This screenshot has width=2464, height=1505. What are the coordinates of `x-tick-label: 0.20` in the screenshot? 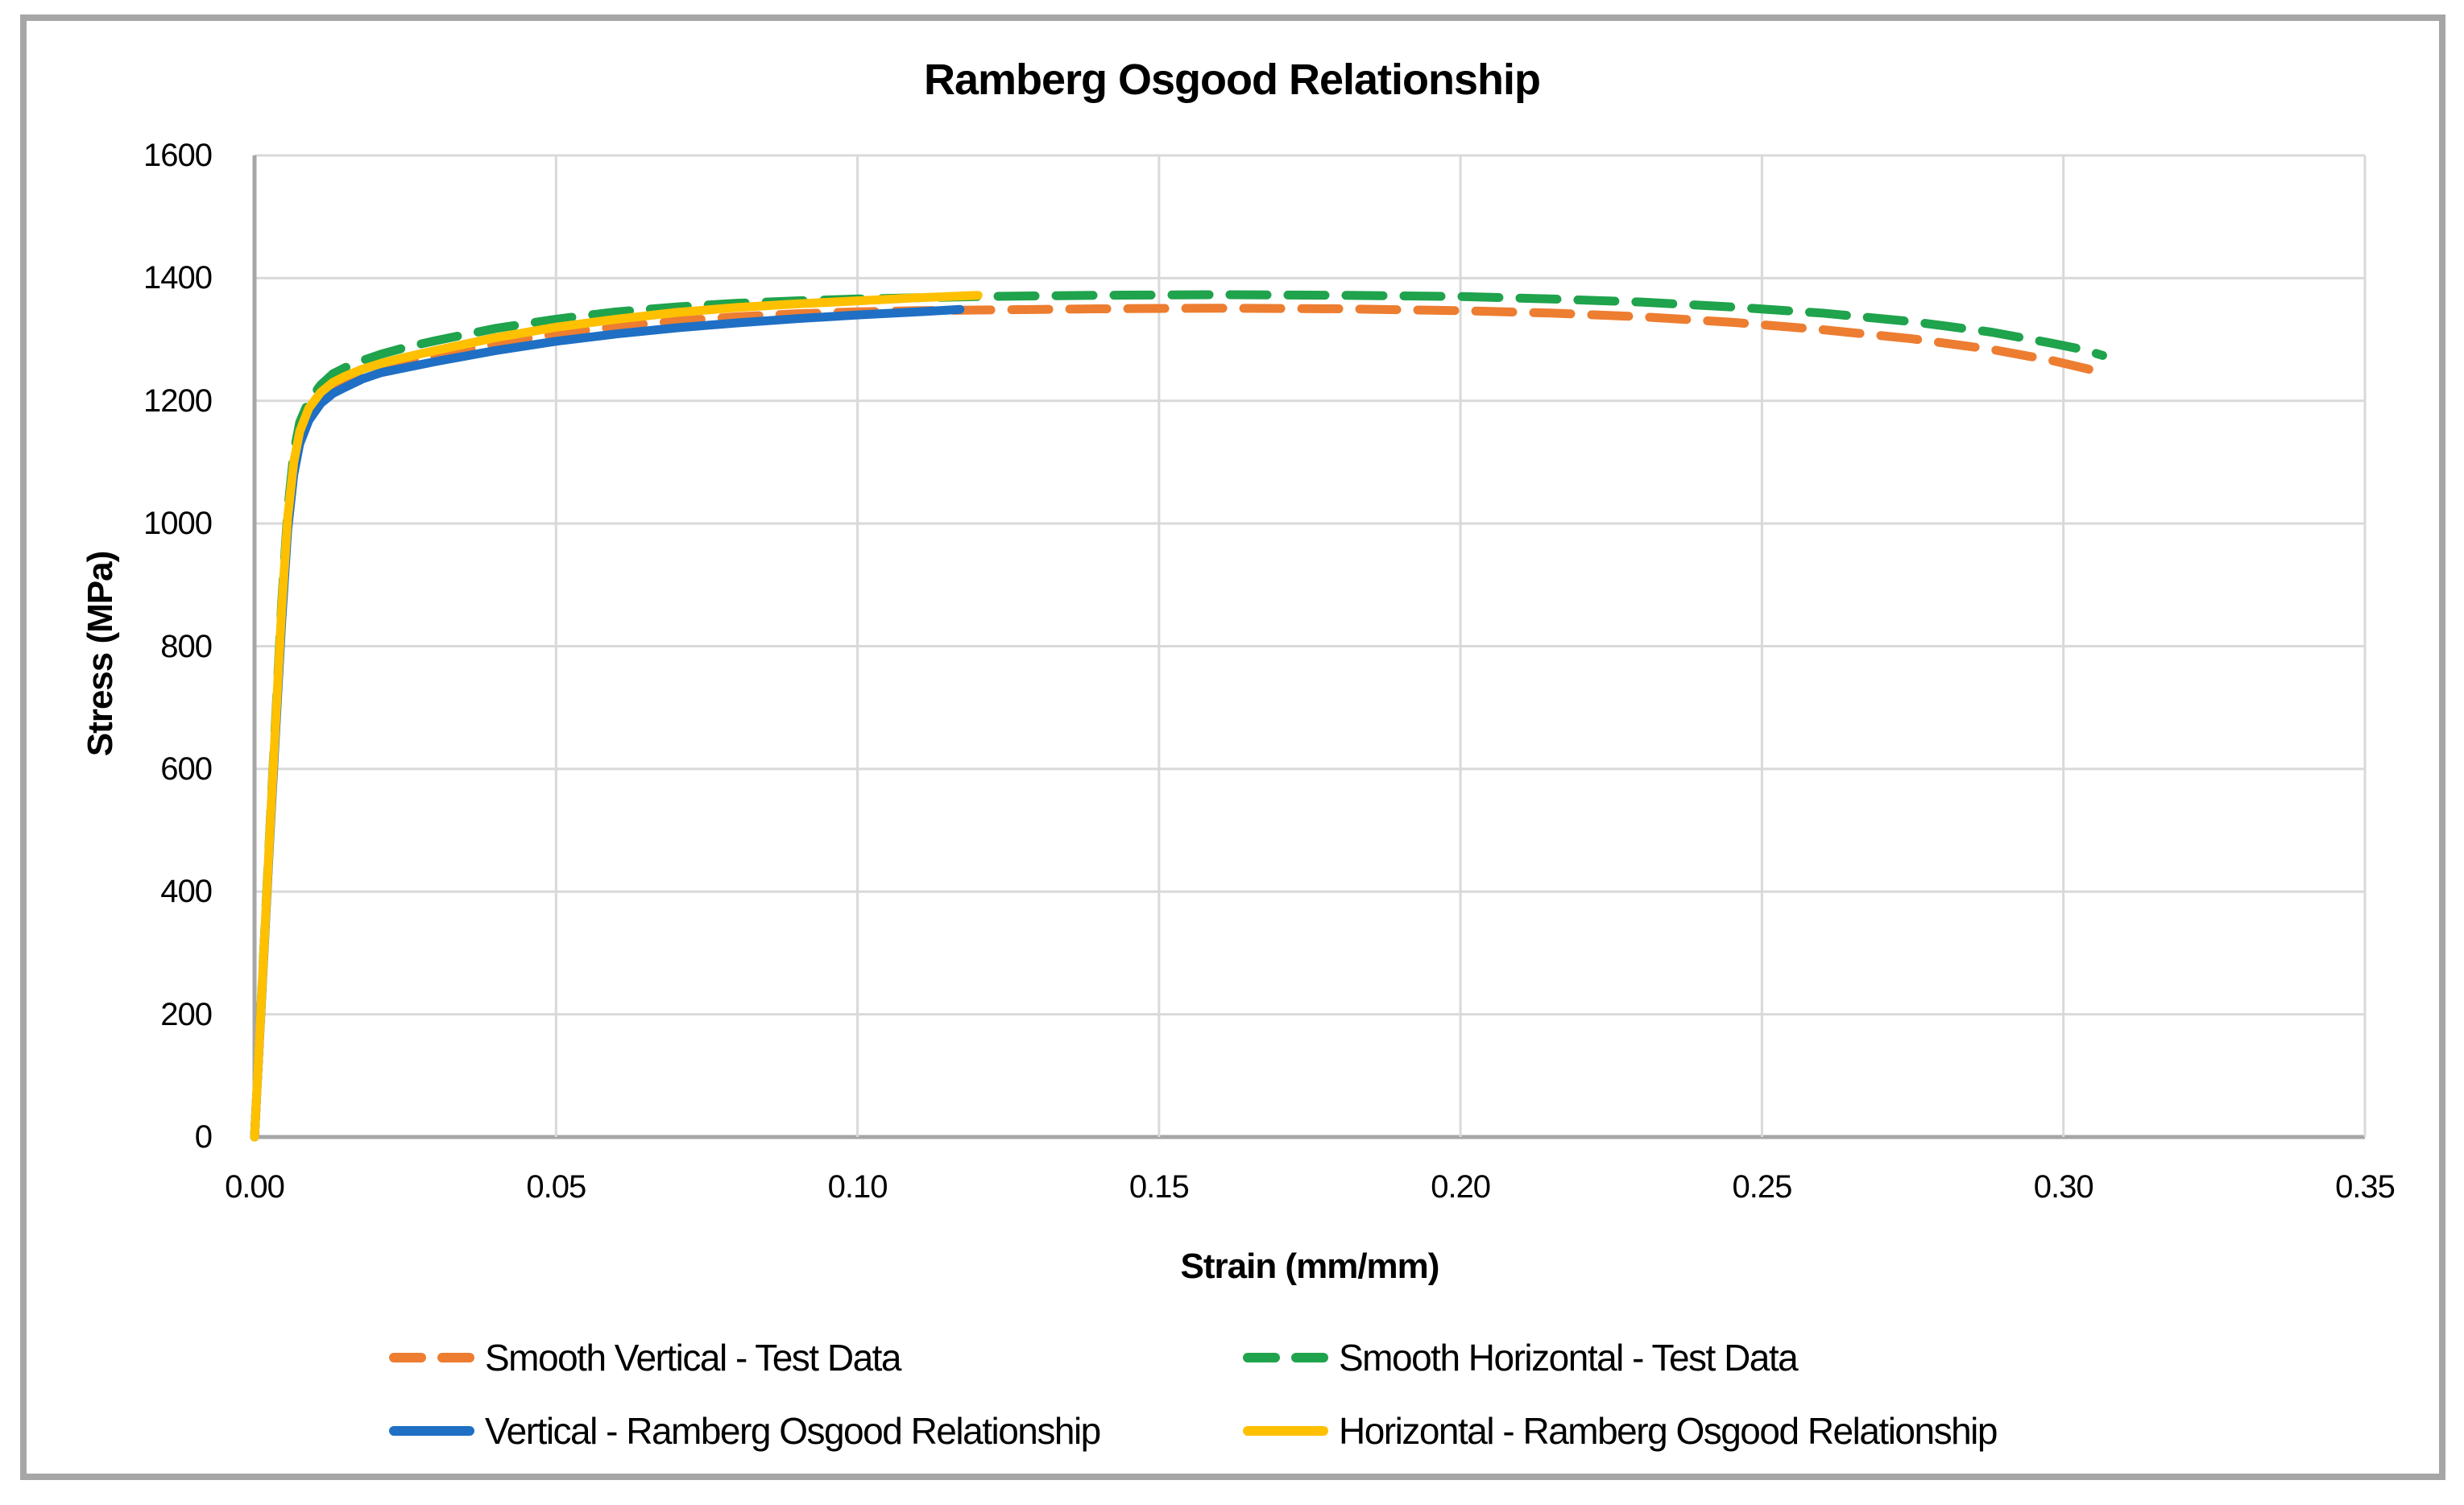 It's located at (1461, 1187).